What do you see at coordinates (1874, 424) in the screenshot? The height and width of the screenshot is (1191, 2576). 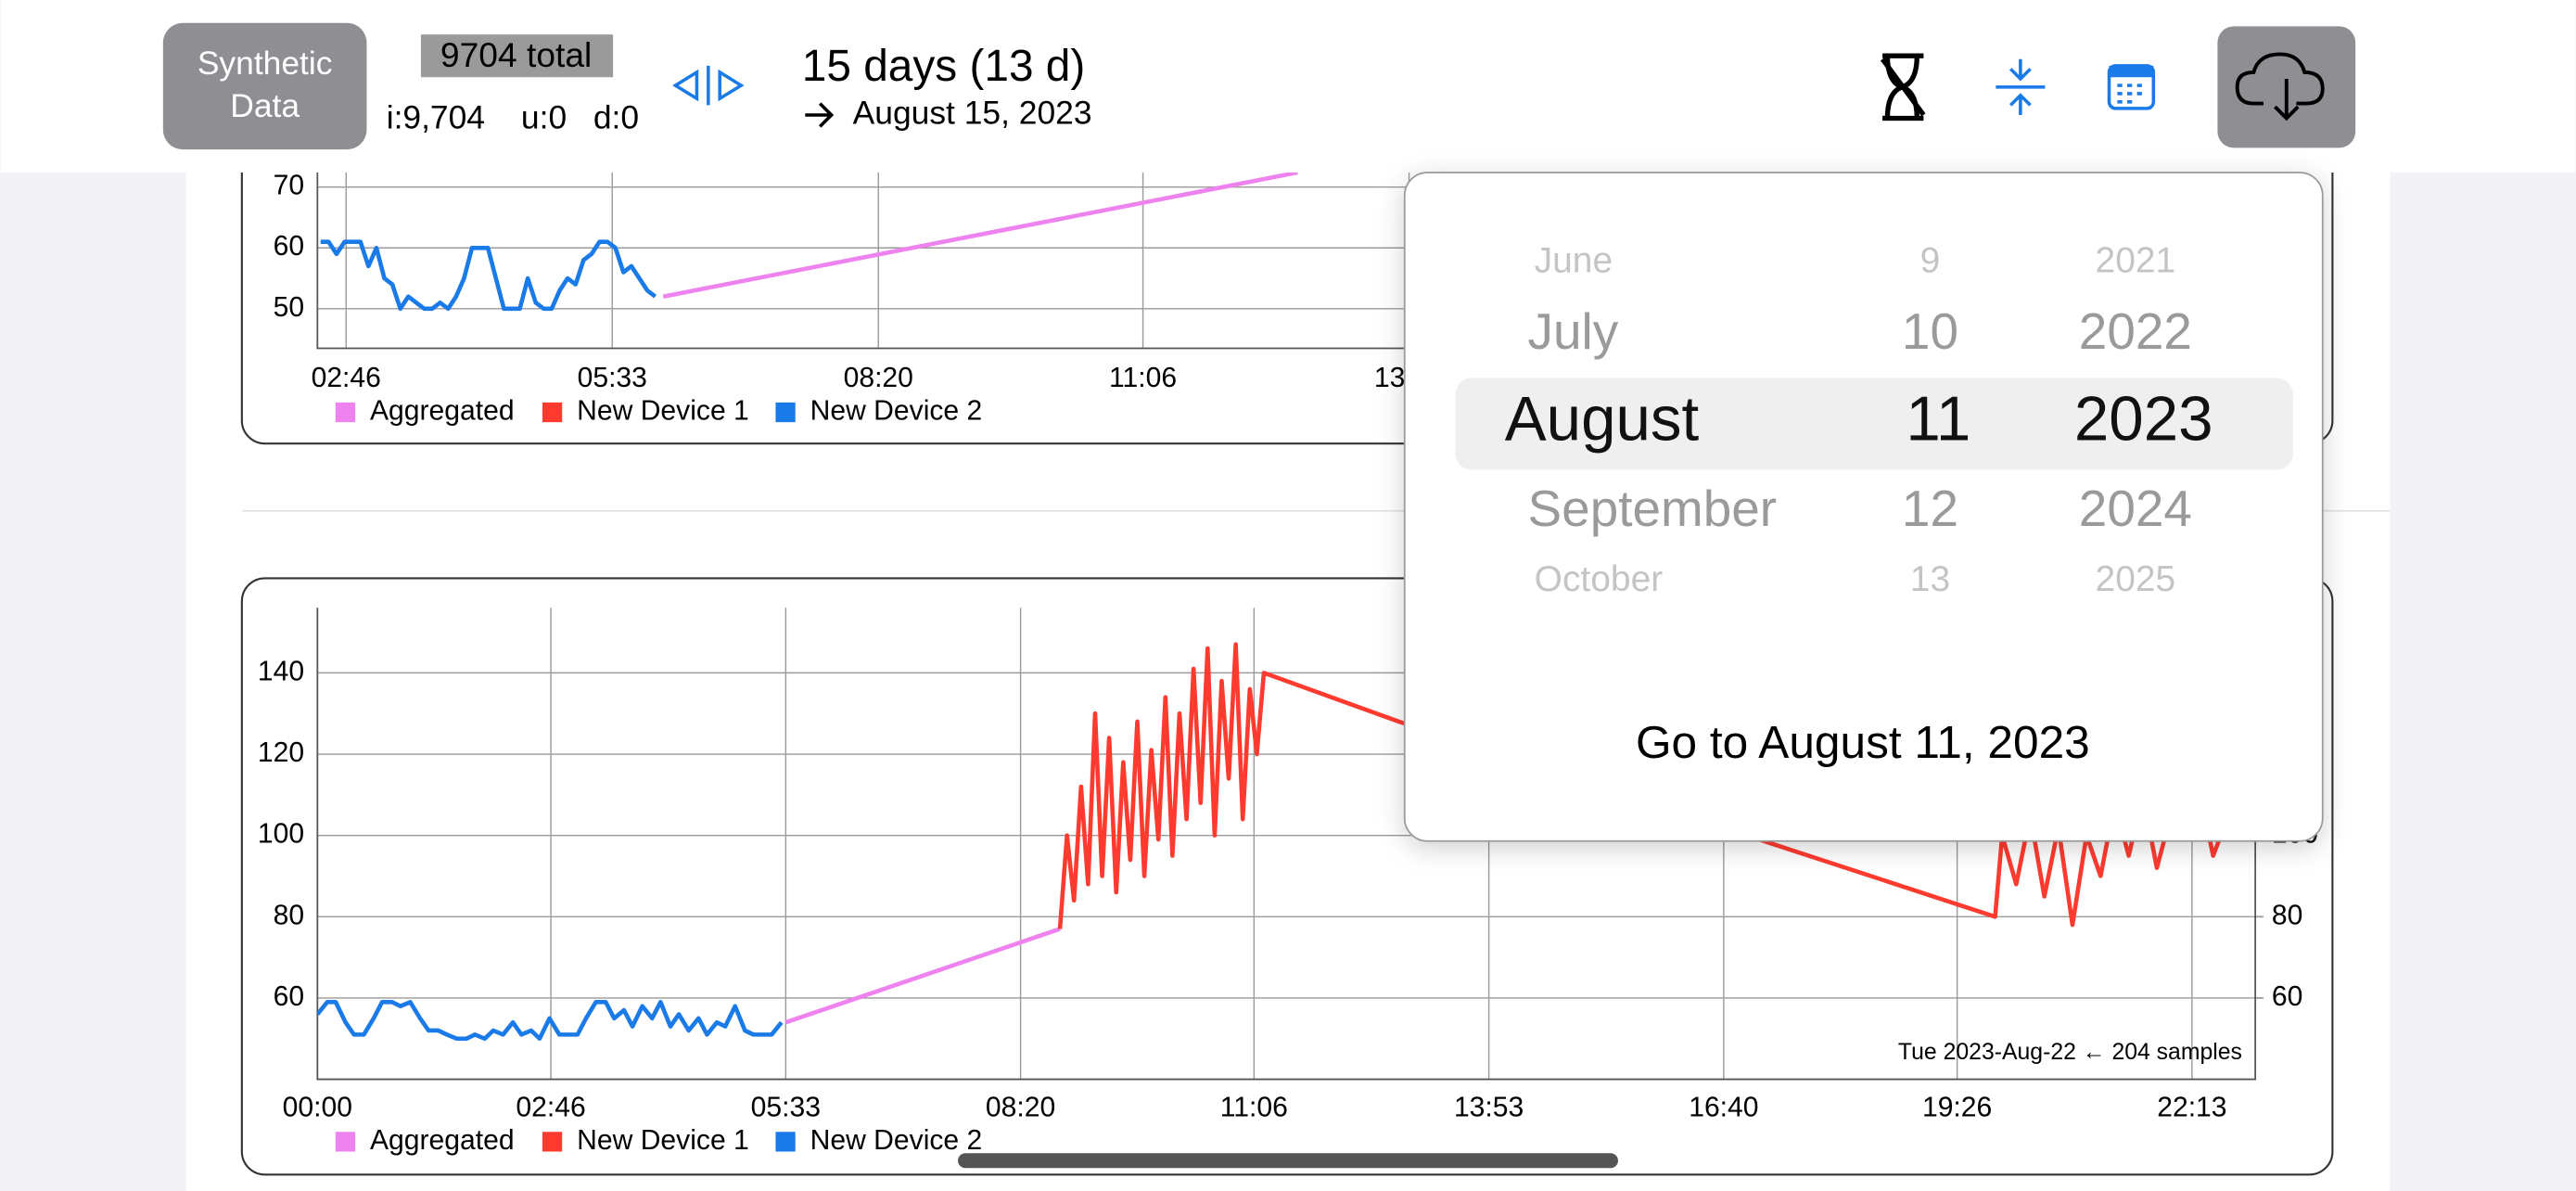 I see `picker-selection` at bounding box center [1874, 424].